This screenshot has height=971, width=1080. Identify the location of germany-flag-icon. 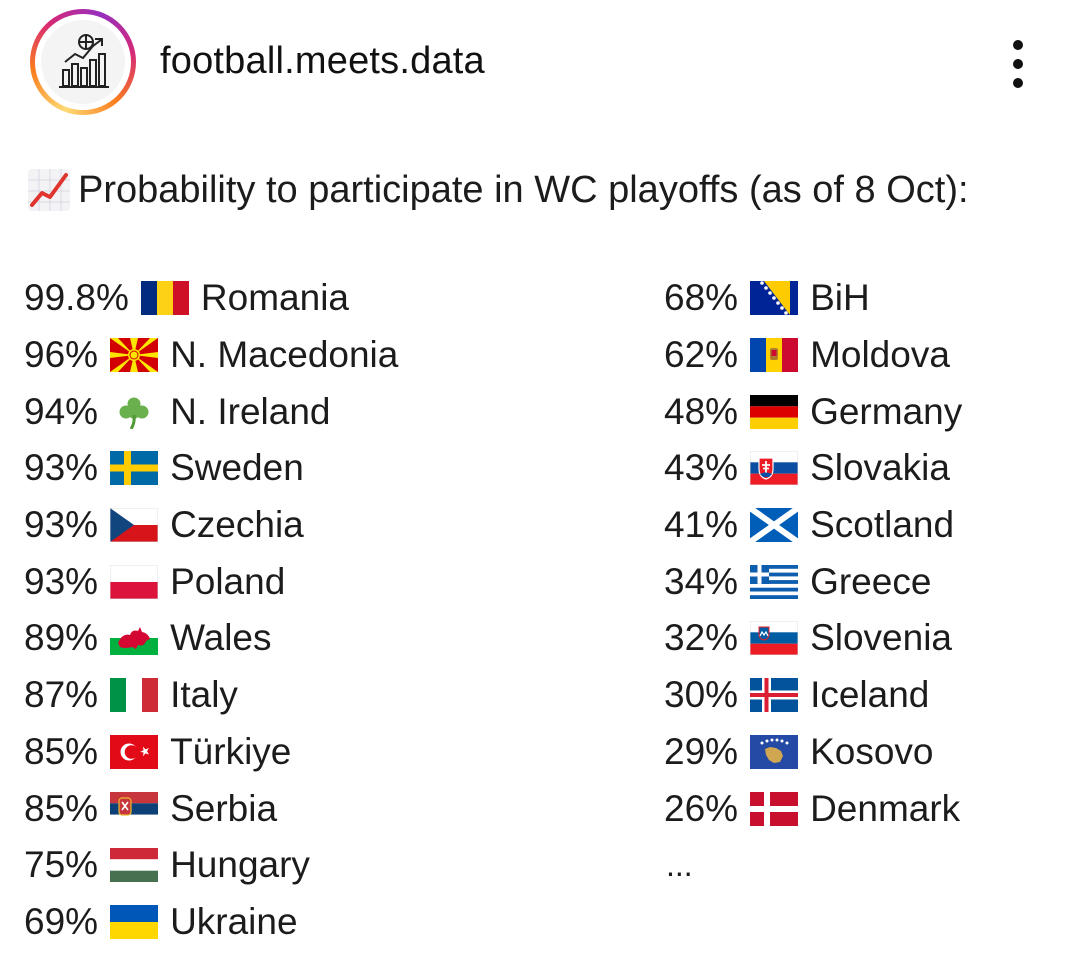
(774, 411).